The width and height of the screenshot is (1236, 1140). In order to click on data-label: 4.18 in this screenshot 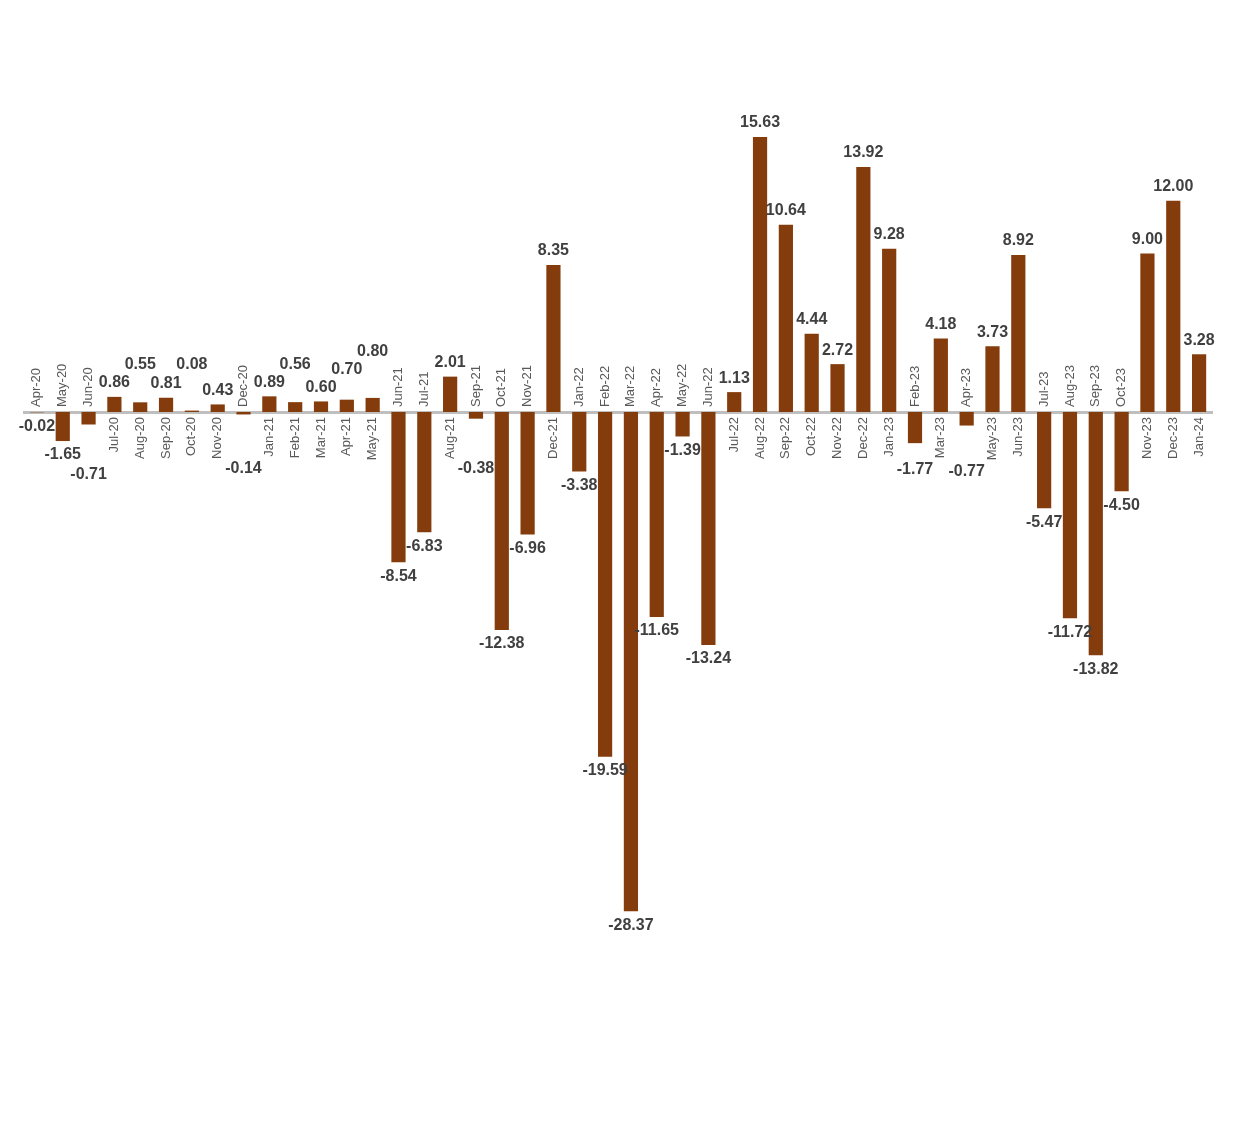, I will do `click(941, 323)`.